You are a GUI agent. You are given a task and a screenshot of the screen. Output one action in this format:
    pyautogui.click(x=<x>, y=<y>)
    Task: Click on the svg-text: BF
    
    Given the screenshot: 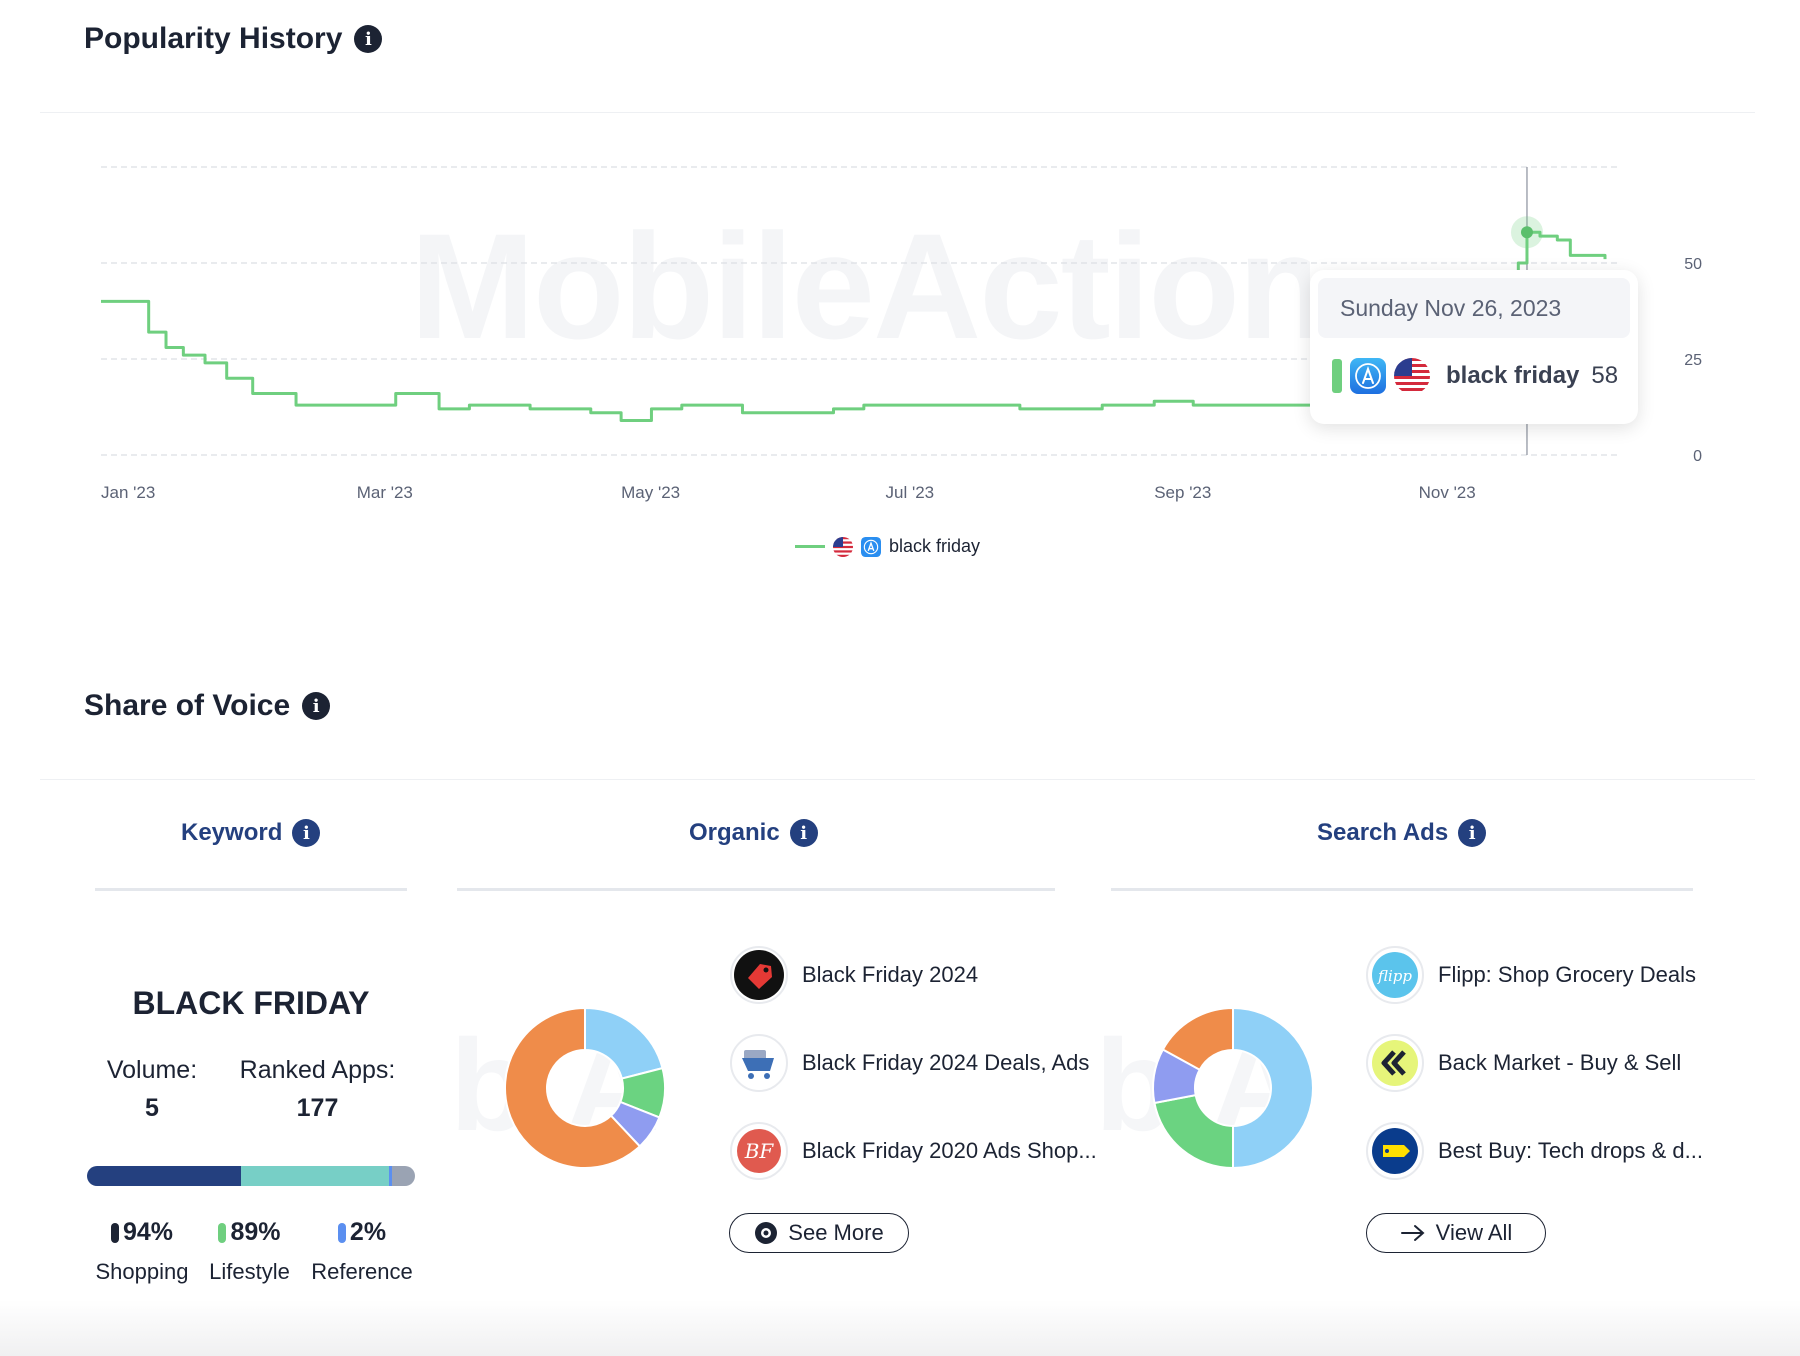 What is the action you would take?
    pyautogui.click(x=759, y=1151)
    